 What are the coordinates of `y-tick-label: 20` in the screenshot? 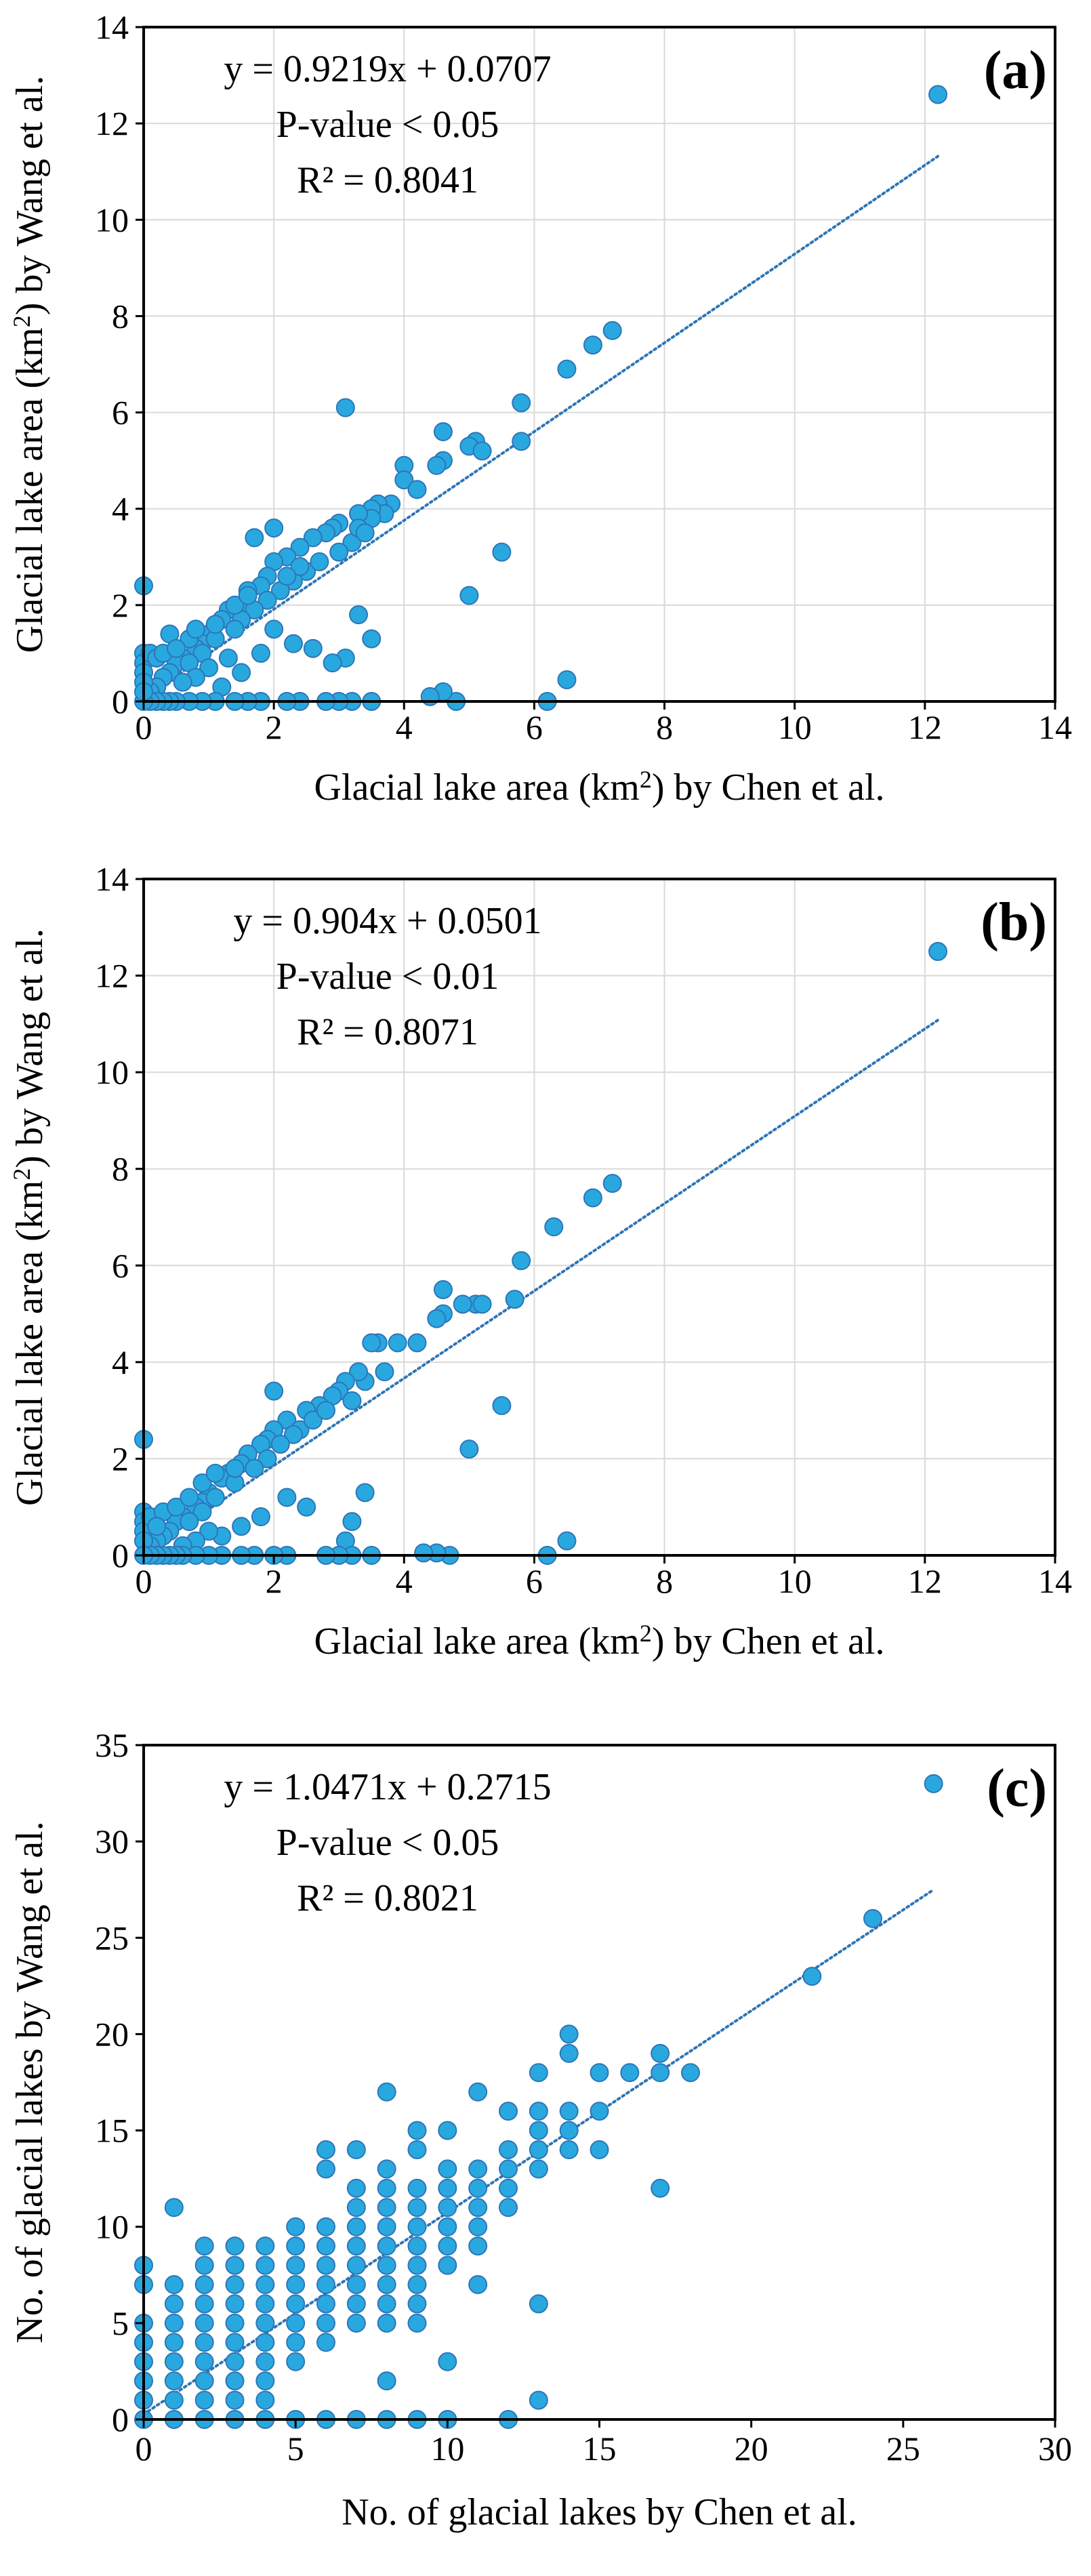 It's located at (112, 2034).